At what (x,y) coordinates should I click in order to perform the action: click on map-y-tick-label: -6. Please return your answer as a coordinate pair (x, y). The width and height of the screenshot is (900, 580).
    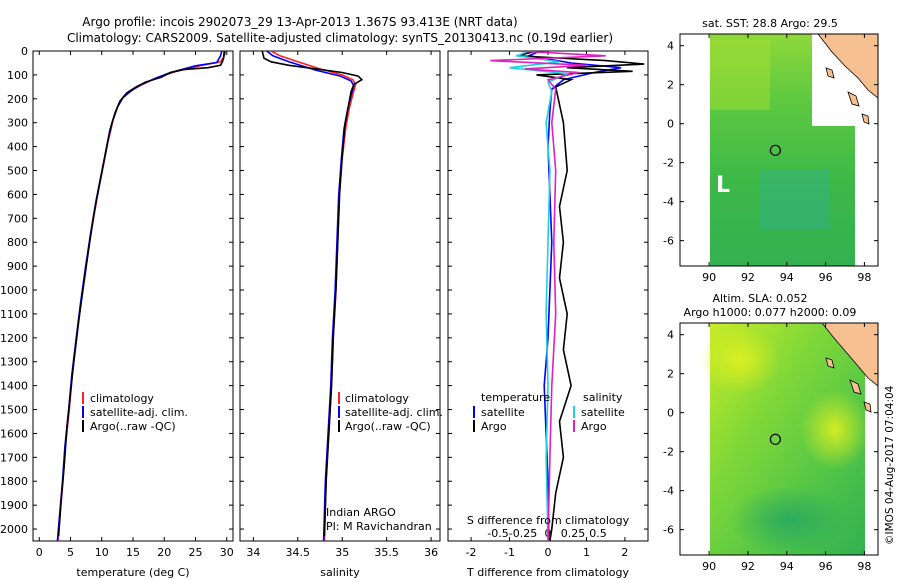
    Looking at the image, I should click on (668, 530).